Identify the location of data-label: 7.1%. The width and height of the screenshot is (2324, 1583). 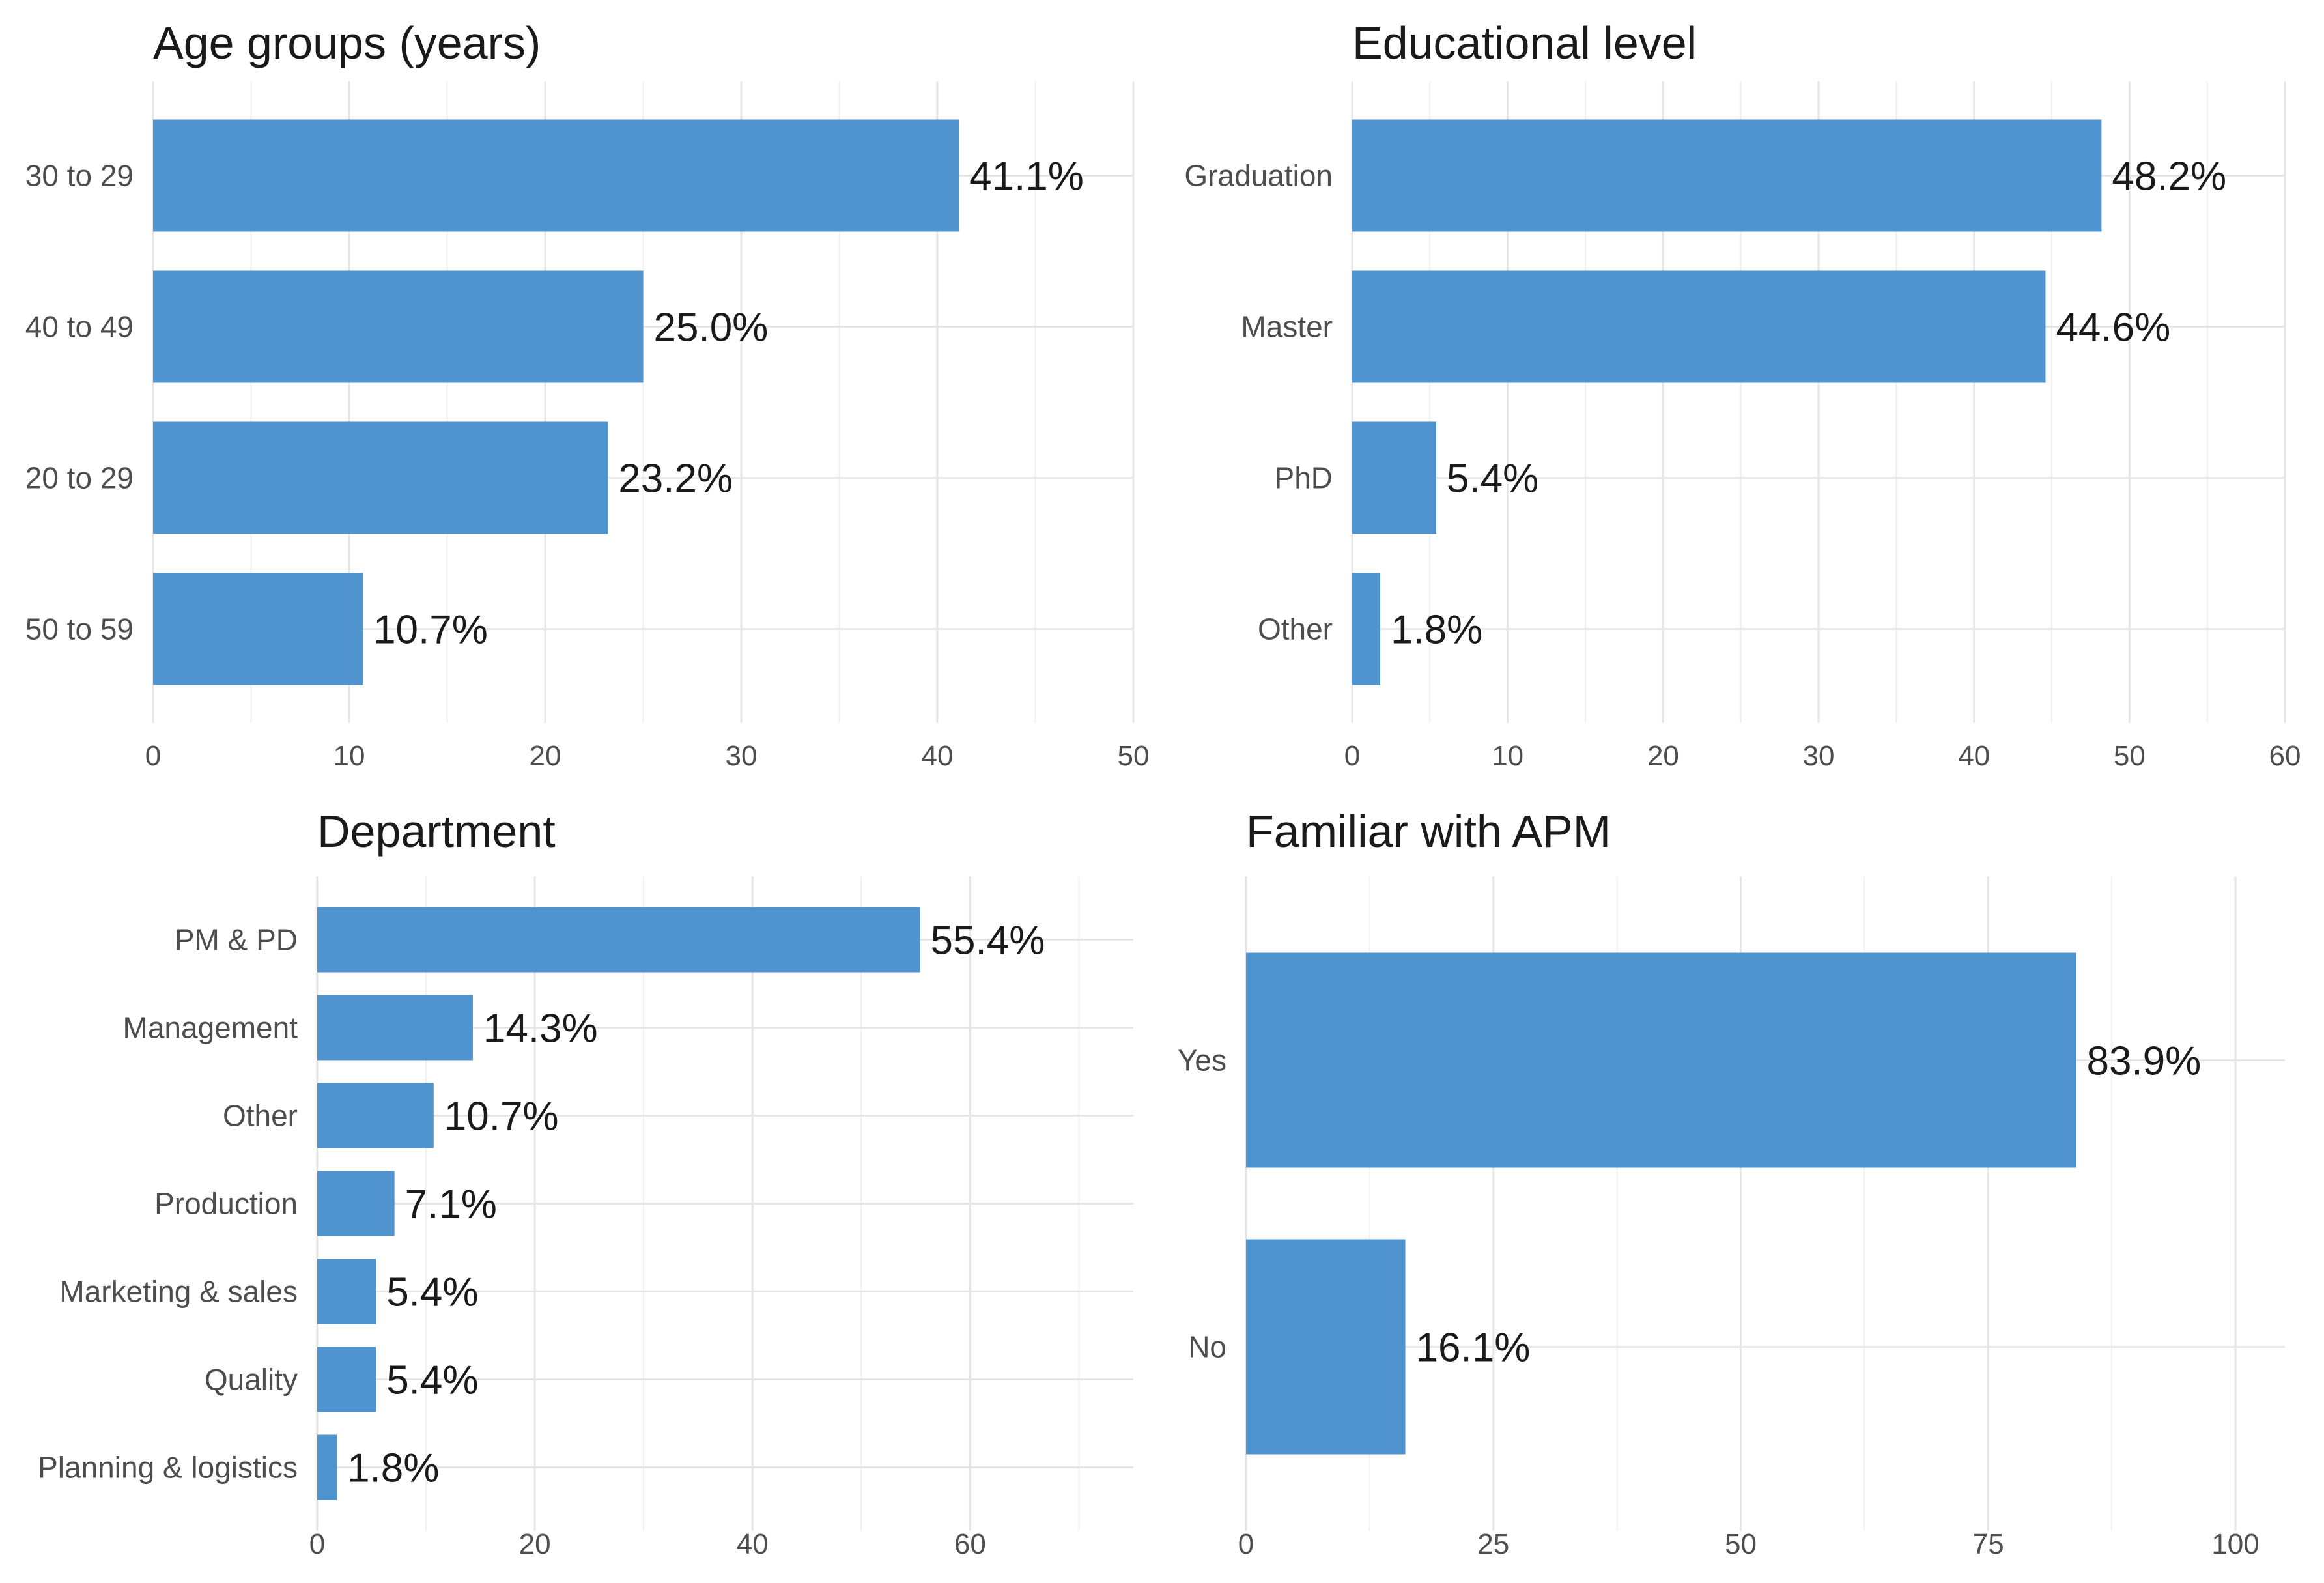
(451, 1204).